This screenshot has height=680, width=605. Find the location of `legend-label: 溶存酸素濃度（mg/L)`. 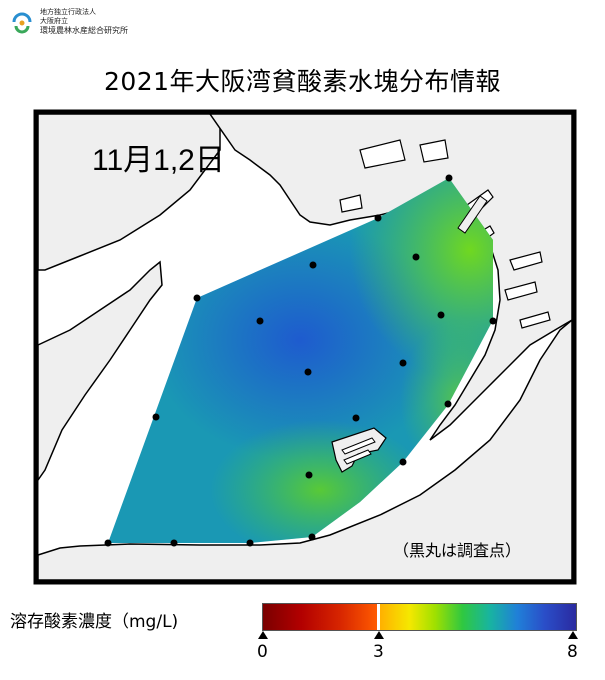

legend-label: 溶存酸素濃度（mg/L) is located at coordinates (94, 622).